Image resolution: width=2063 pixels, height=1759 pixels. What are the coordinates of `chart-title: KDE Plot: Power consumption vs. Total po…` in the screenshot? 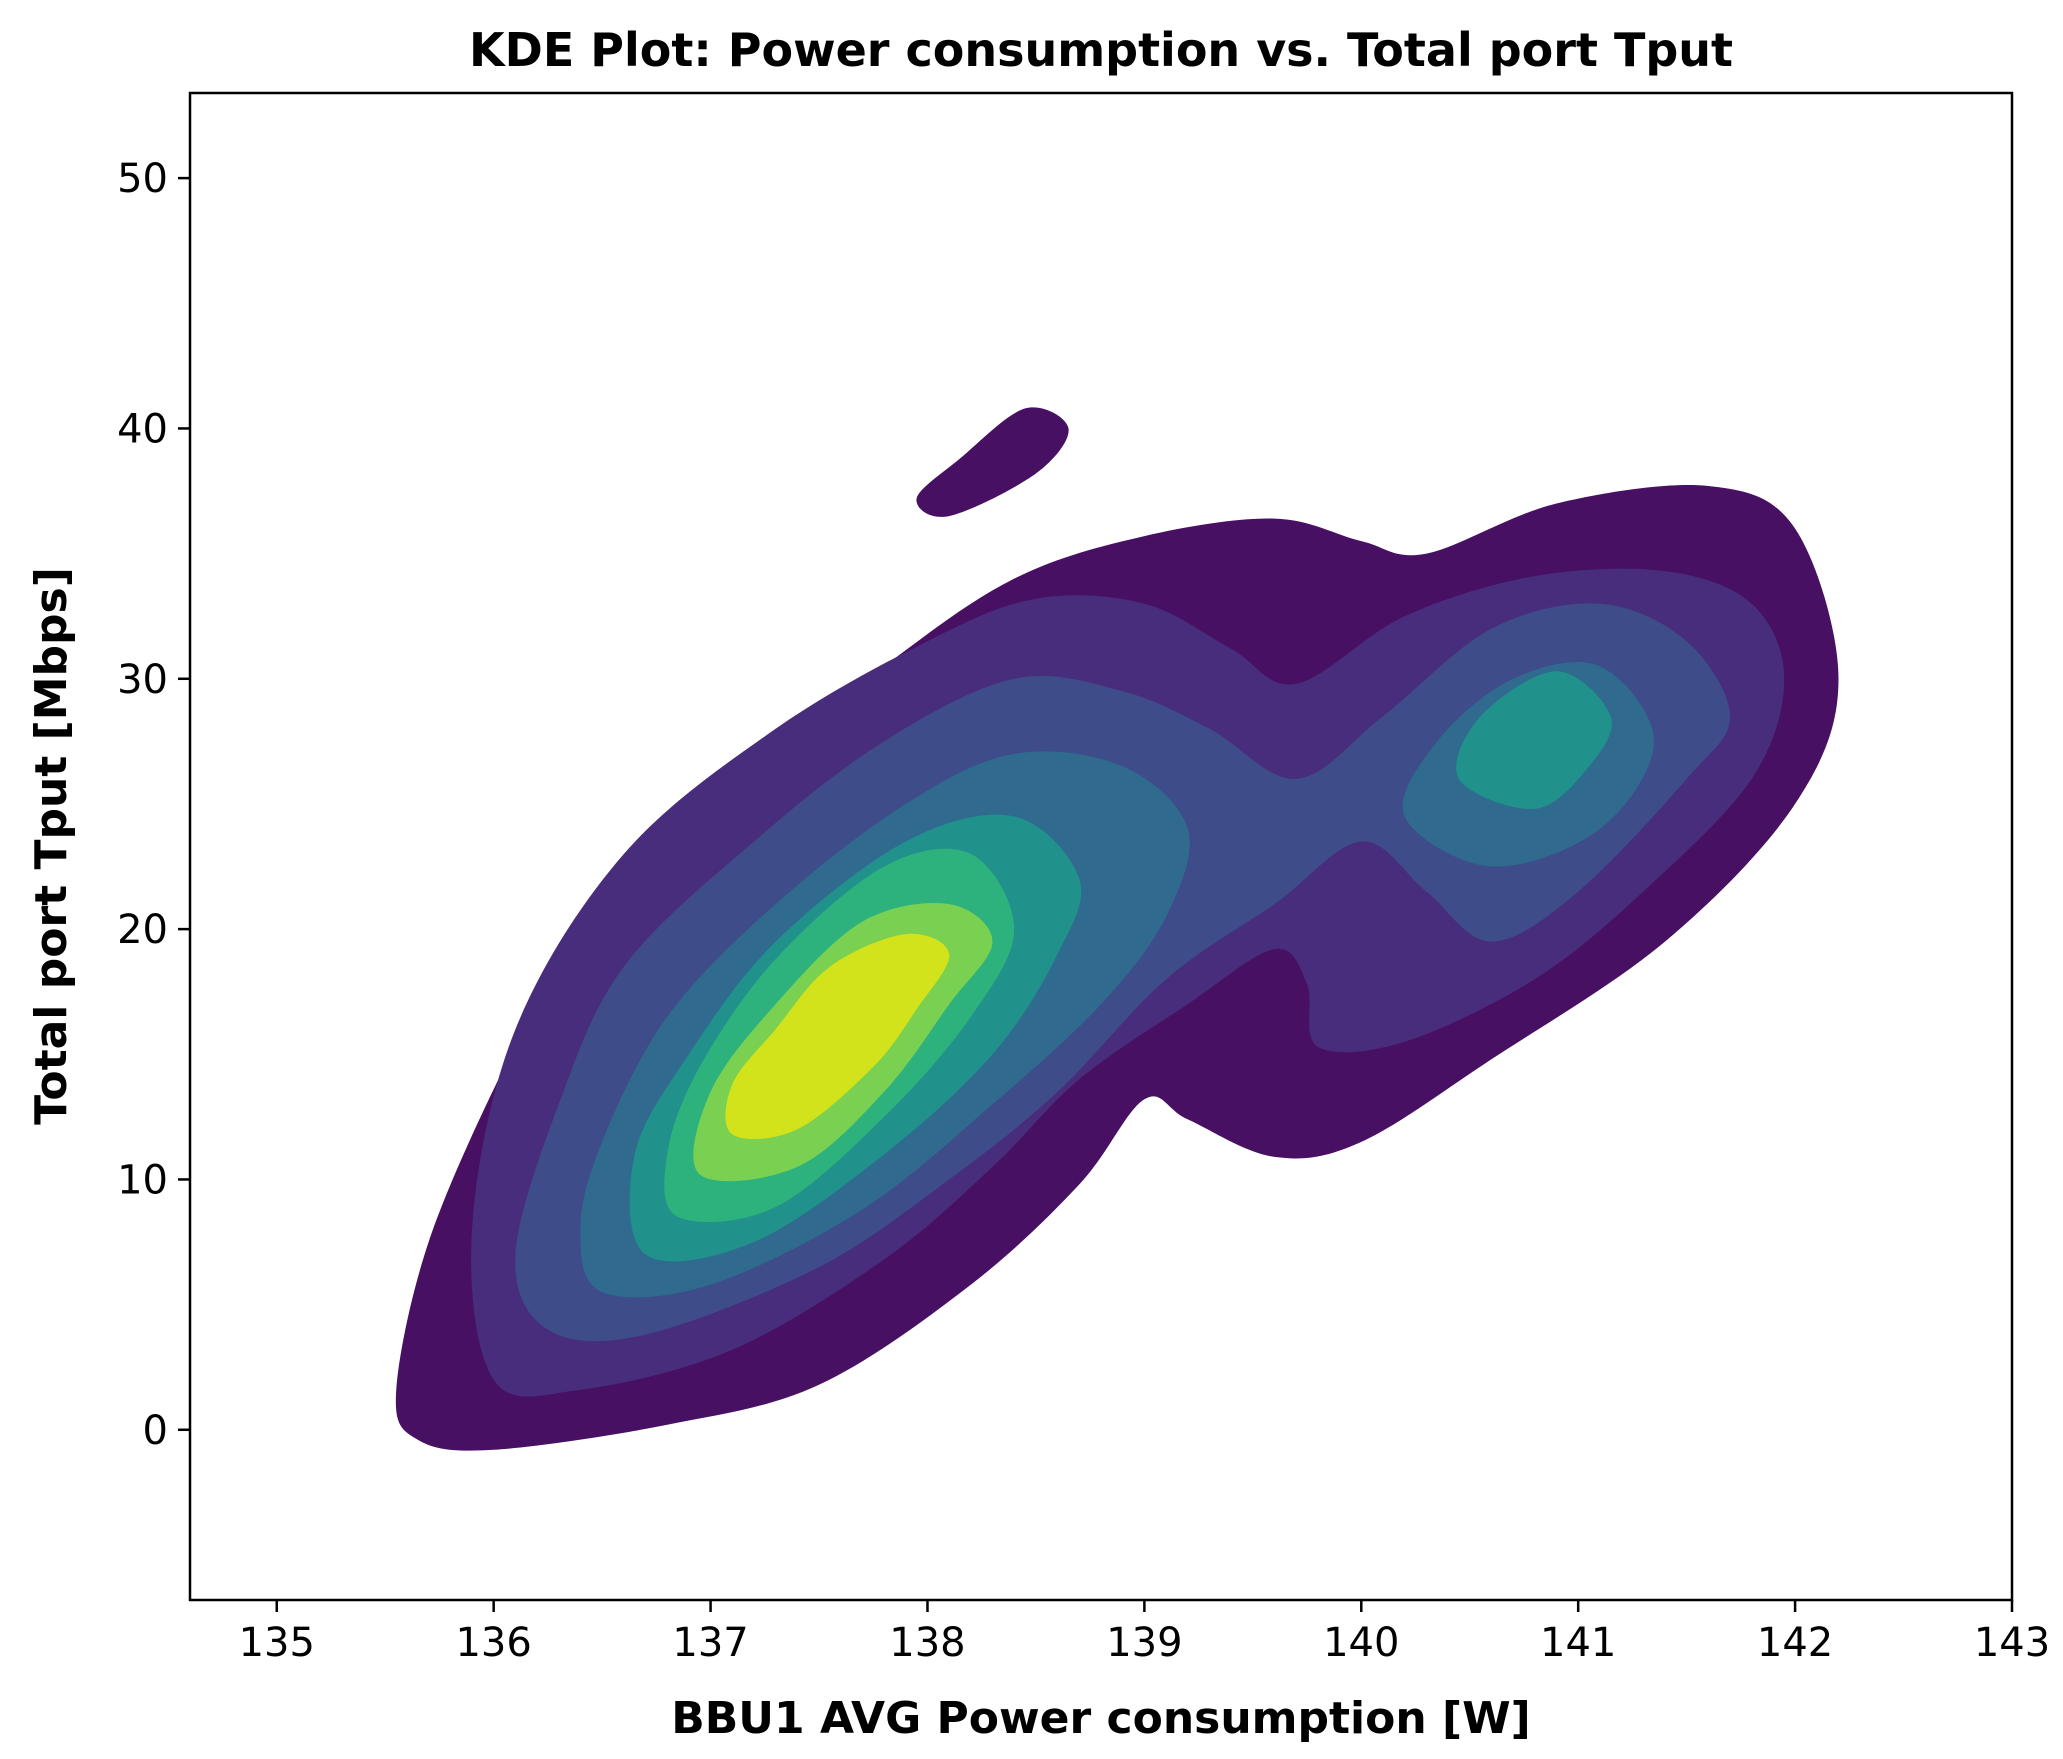 It's located at (1101, 50).